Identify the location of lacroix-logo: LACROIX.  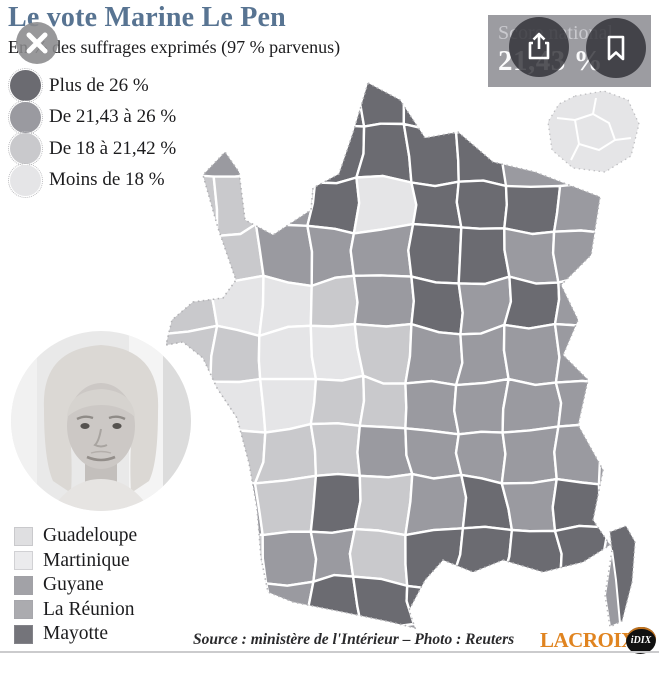
(588, 640).